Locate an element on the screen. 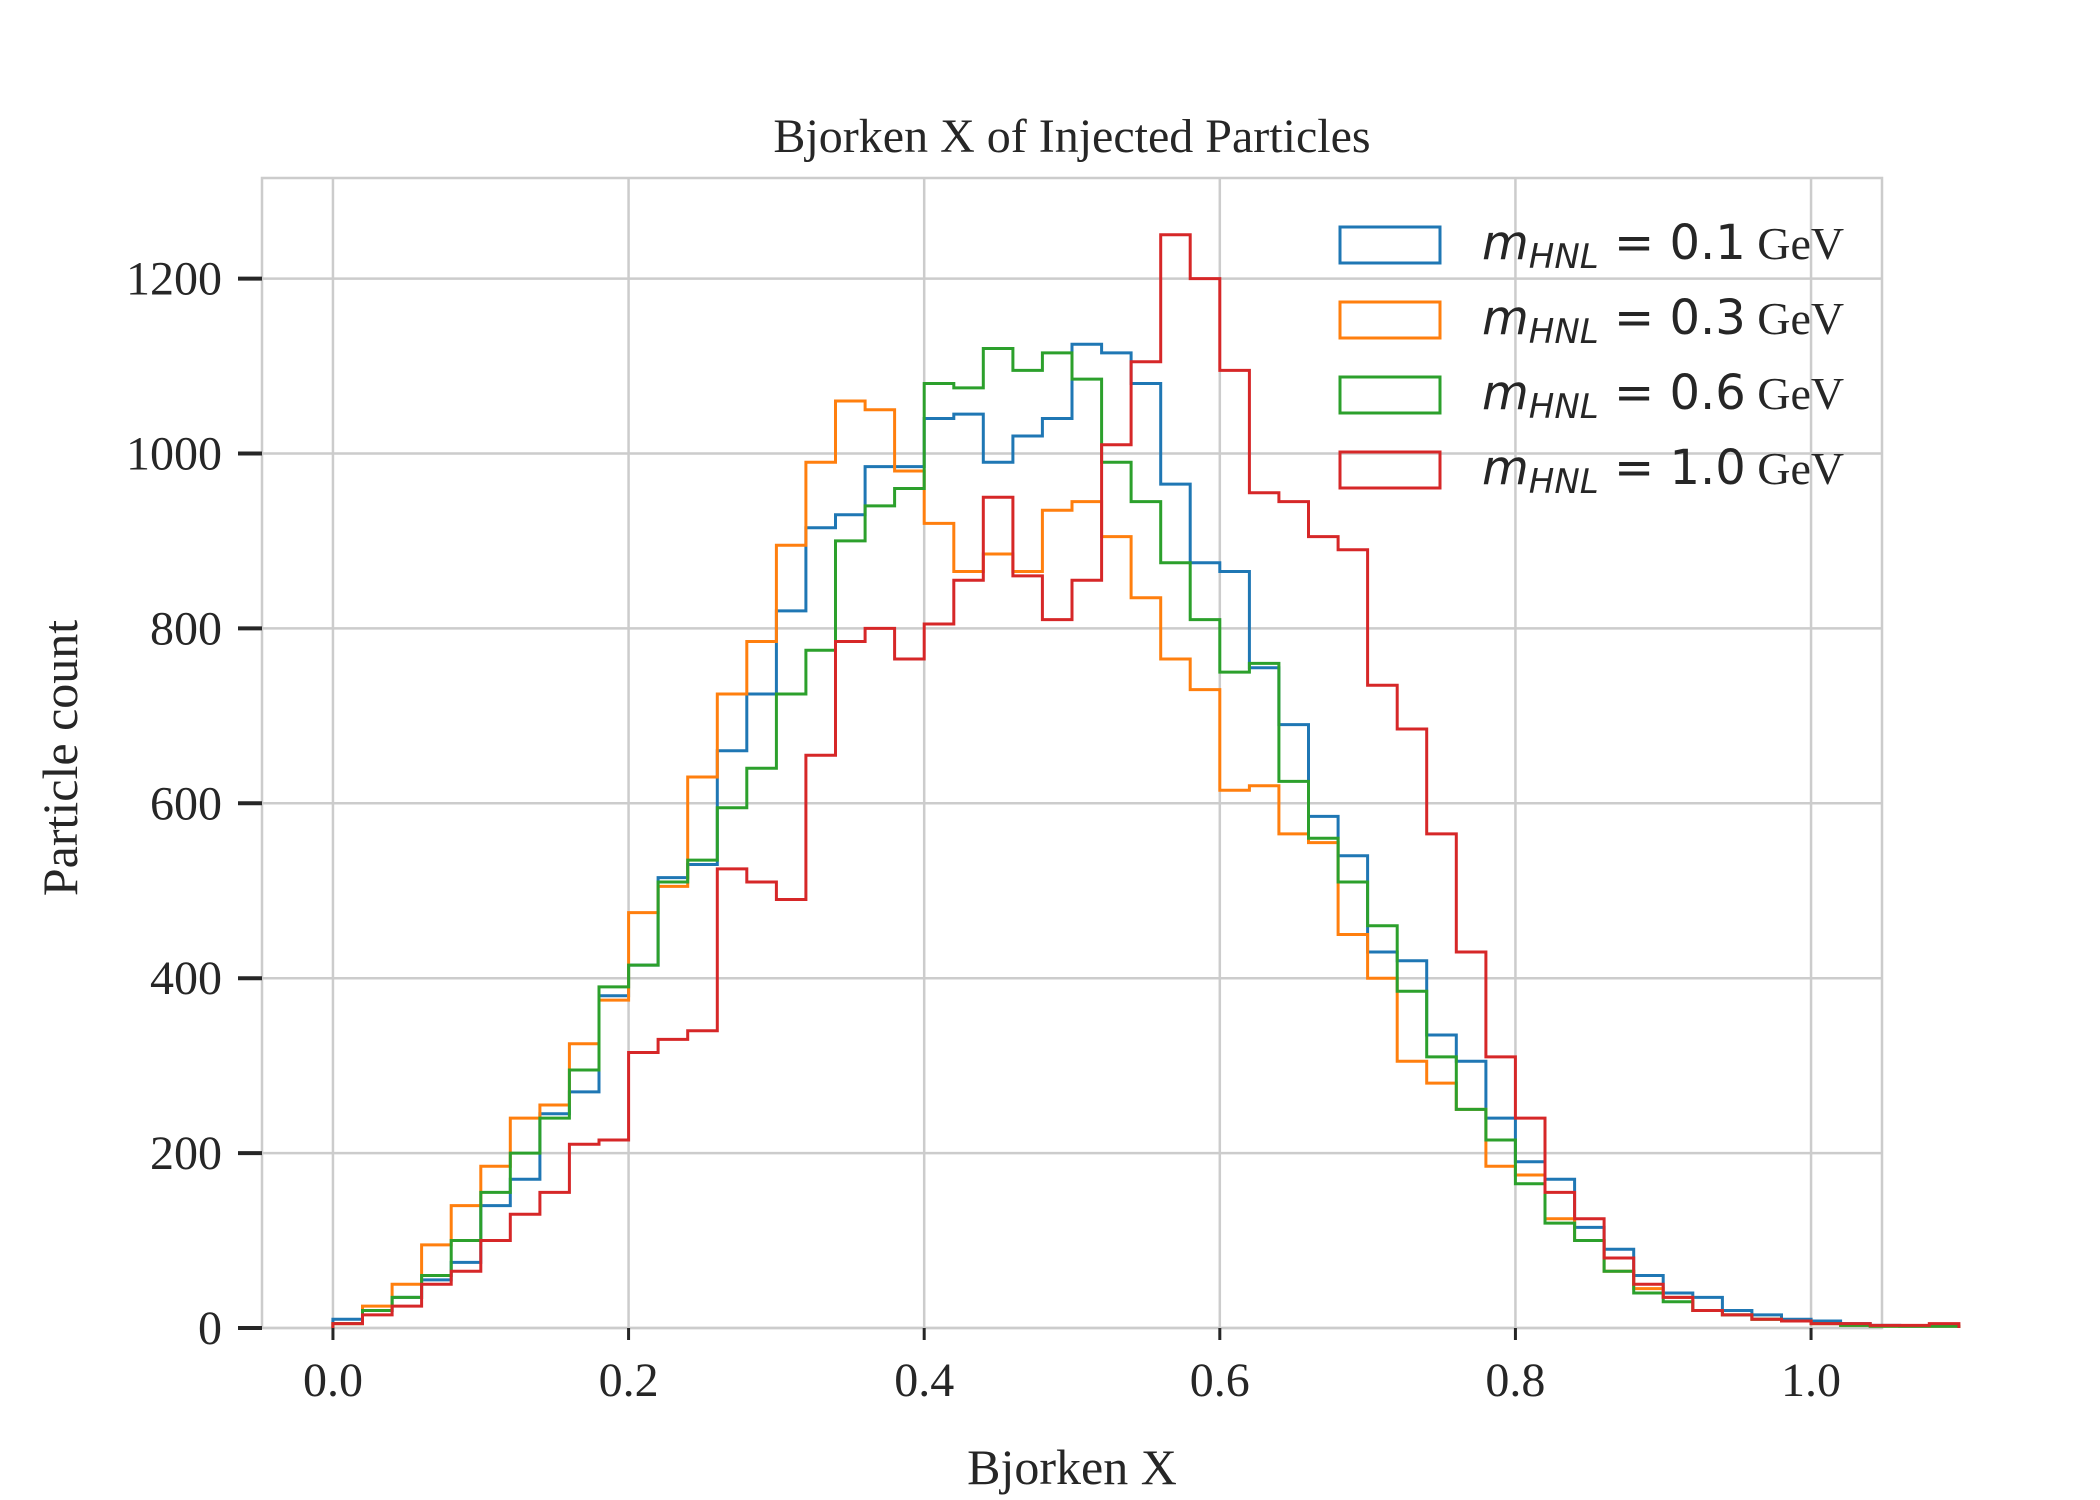 Image resolution: width=2100 pixels, height=1500 pixels. x-tick-label: 0.0 is located at coordinates (333, 1380).